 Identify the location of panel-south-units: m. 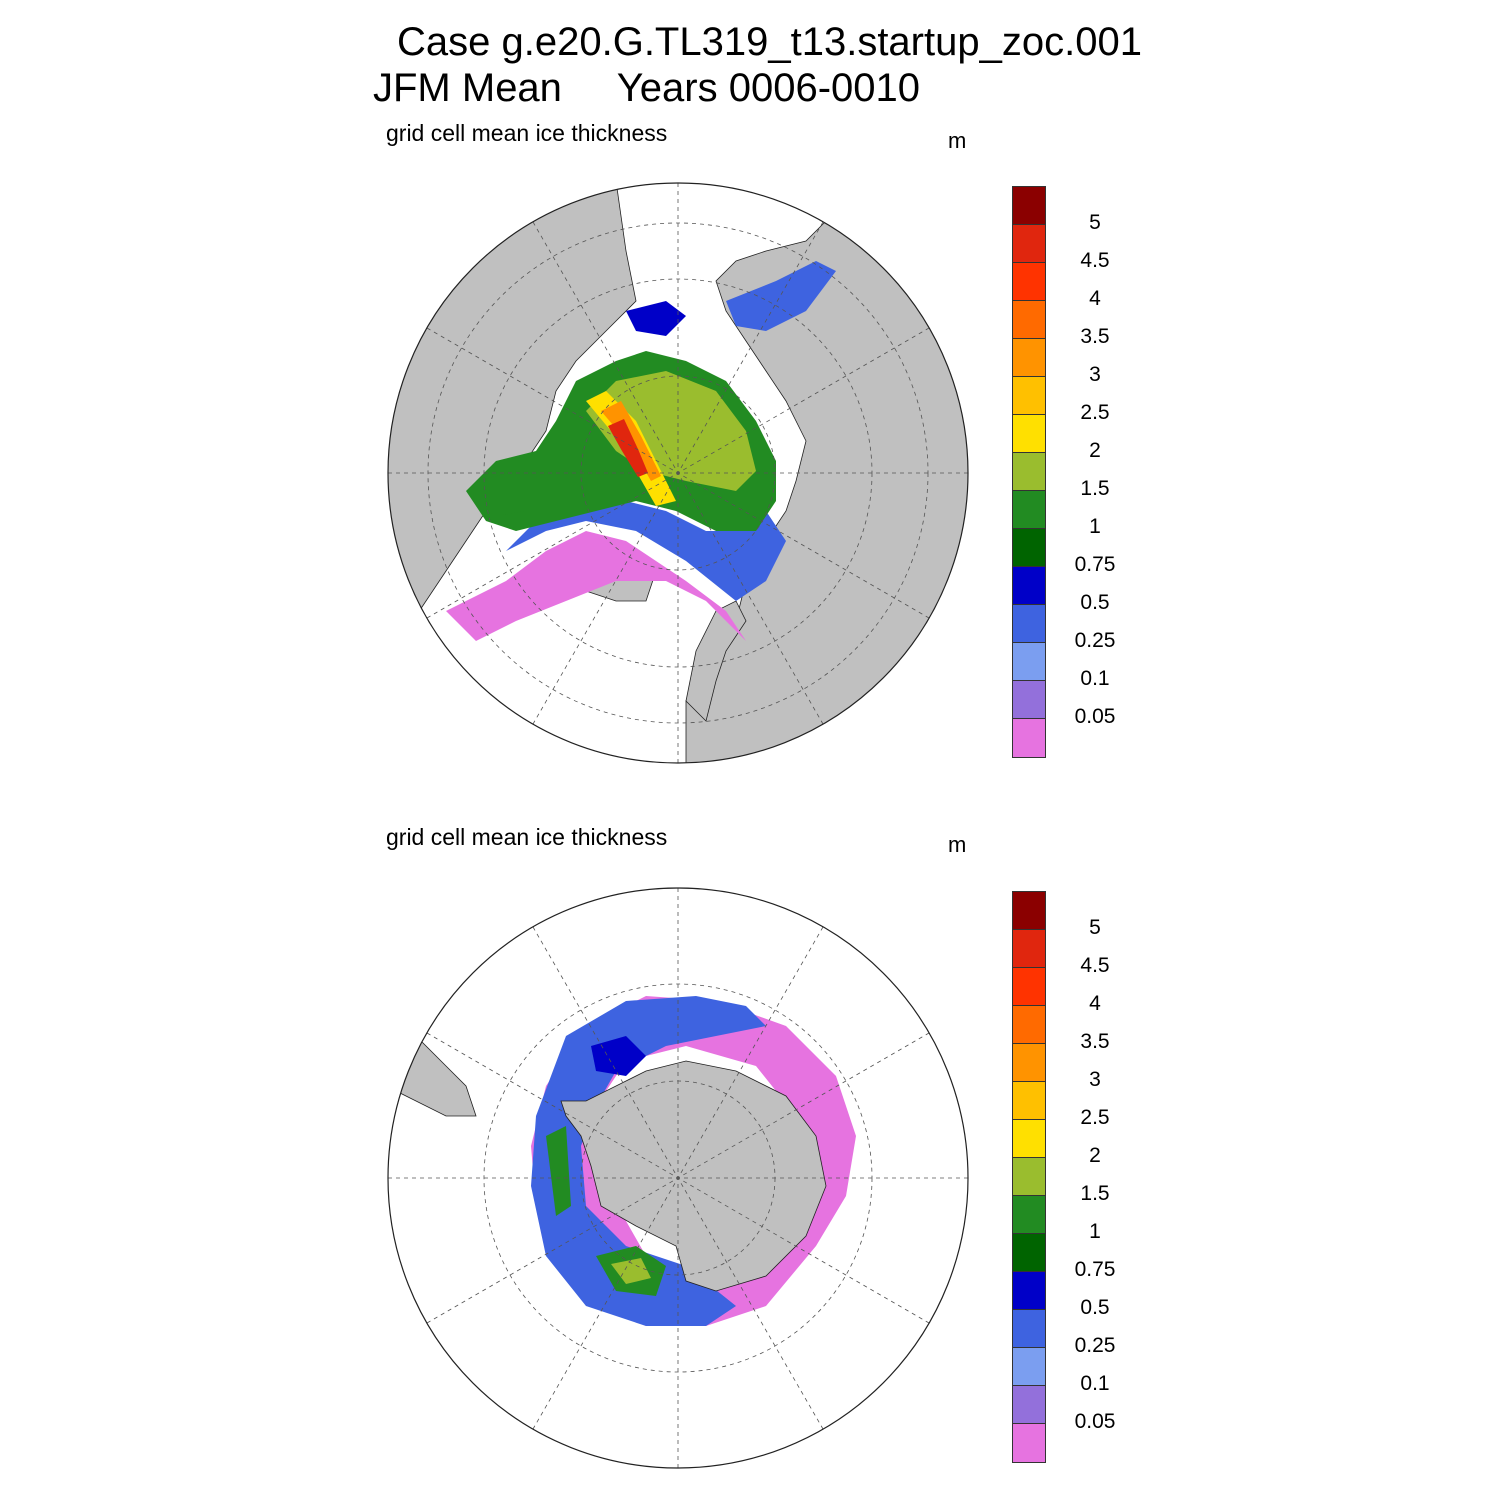
(957, 844).